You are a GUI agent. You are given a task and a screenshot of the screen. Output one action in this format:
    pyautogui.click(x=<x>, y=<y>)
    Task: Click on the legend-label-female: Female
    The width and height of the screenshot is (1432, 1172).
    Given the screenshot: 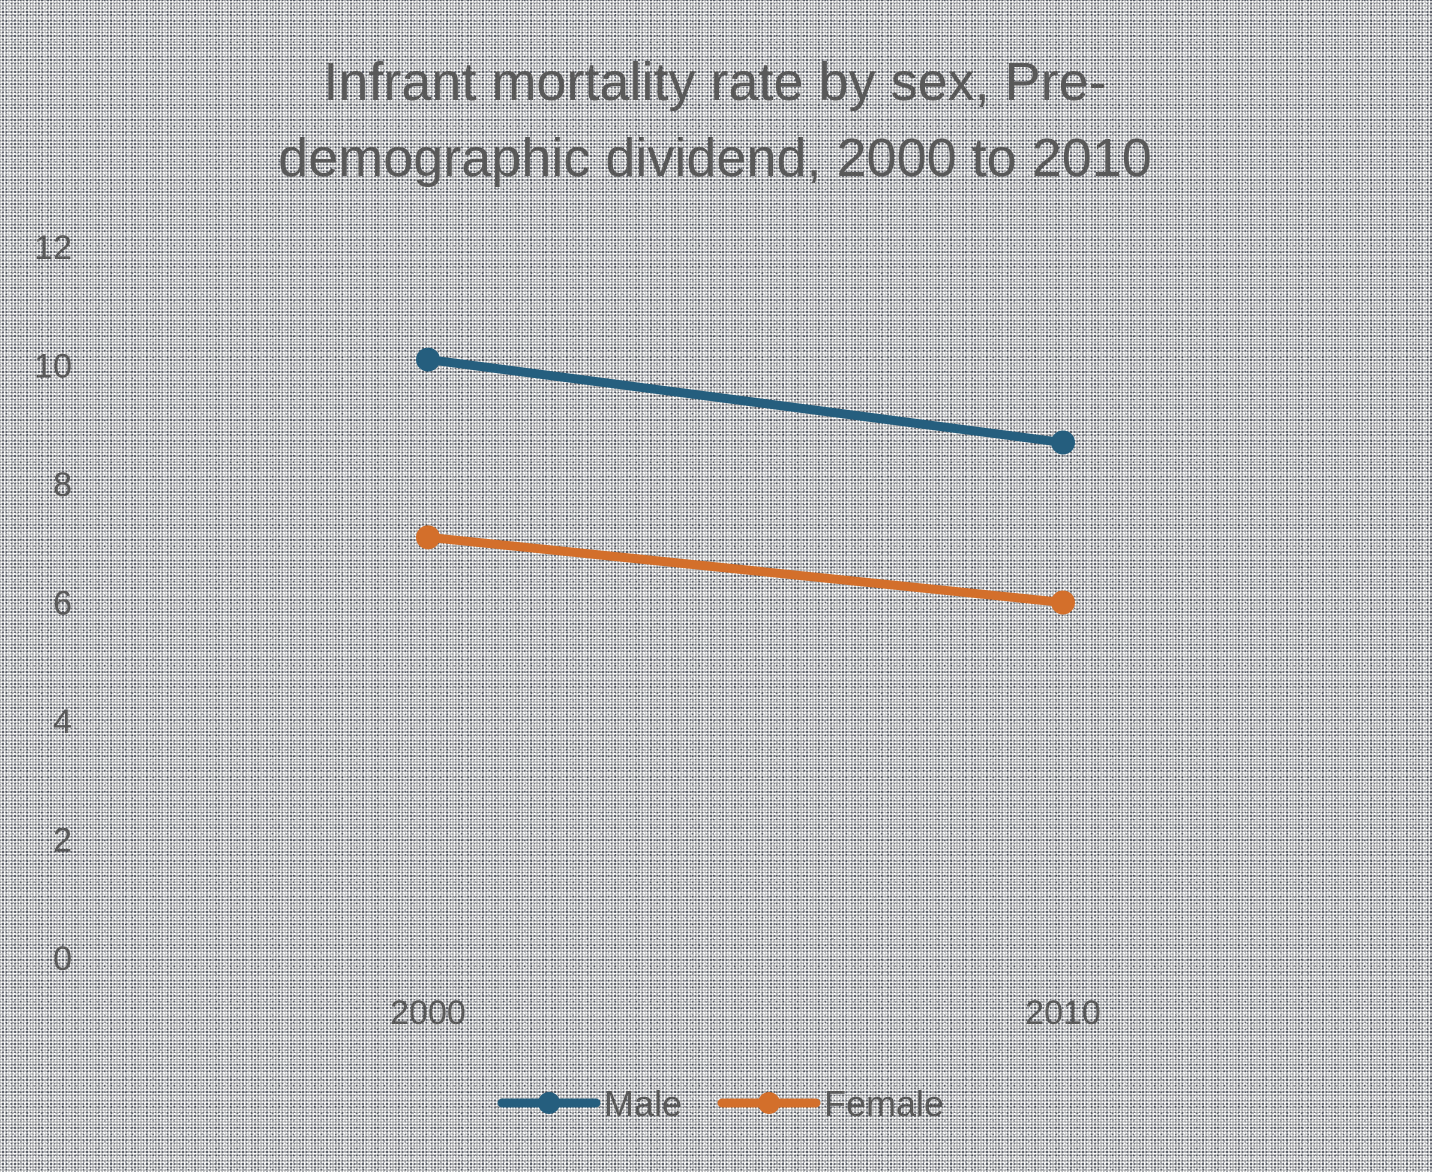 What is the action you would take?
    pyautogui.click(x=884, y=1103)
    